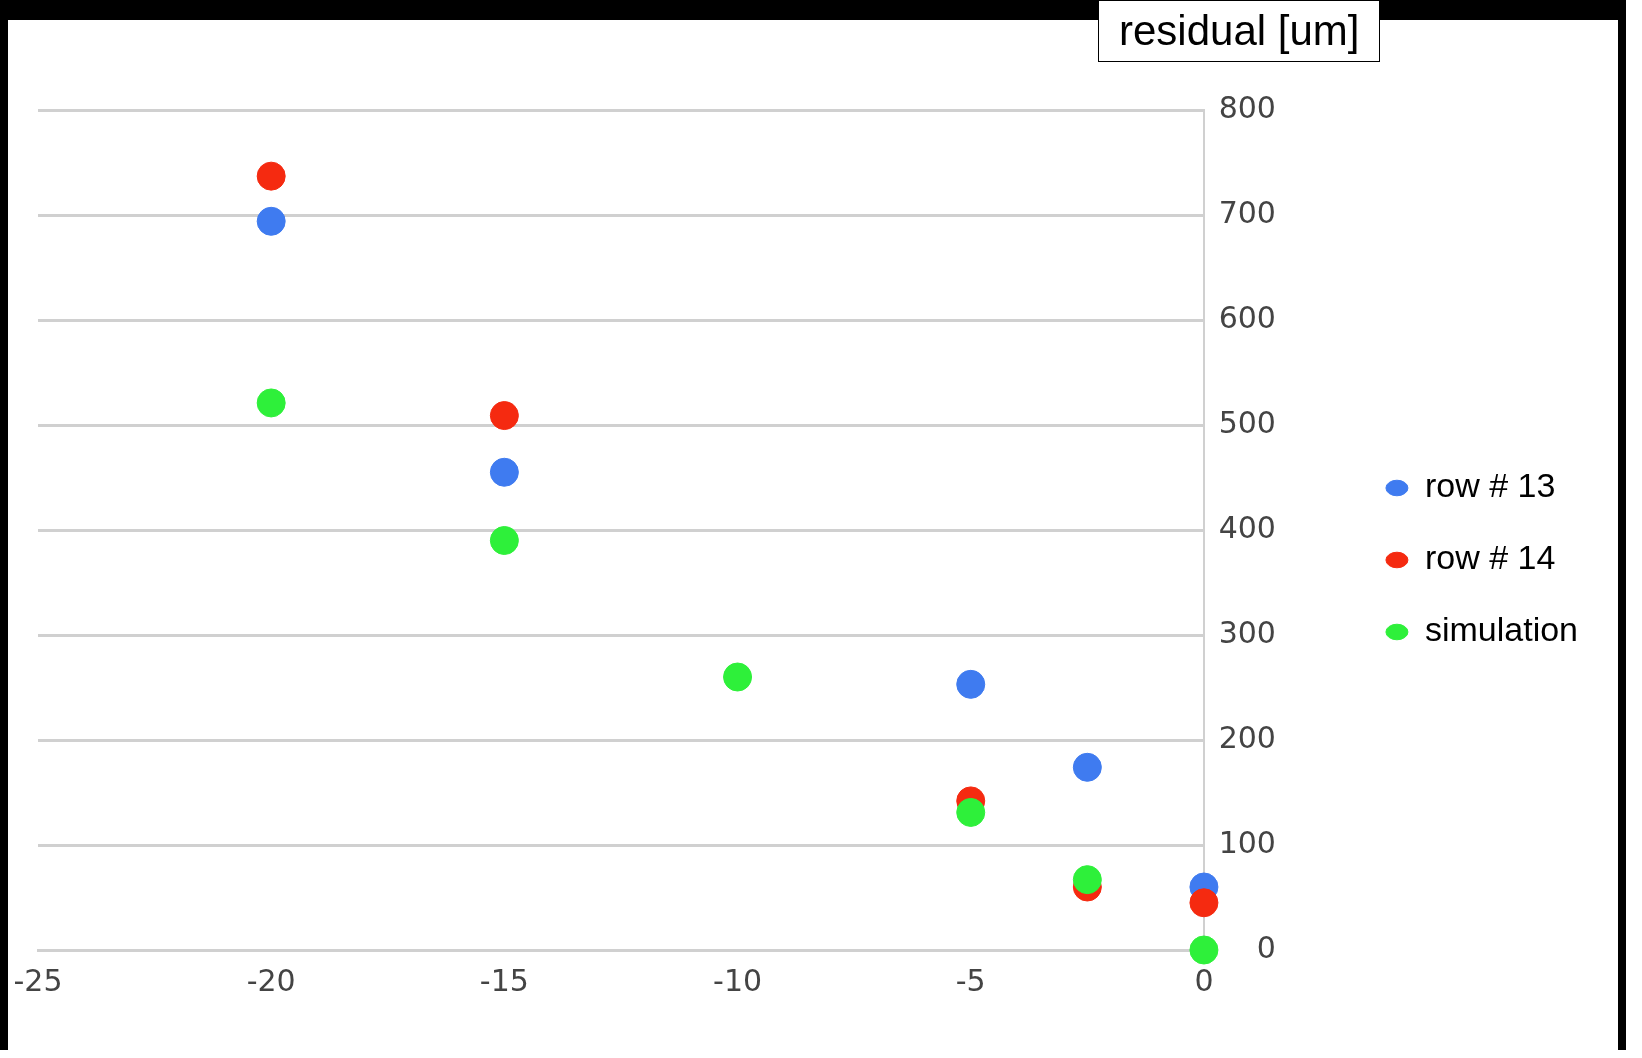 Image resolution: width=1642 pixels, height=1058 pixels. What do you see at coordinates (1247, 842) in the screenshot?
I see `y-tick-label: 100` at bounding box center [1247, 842].